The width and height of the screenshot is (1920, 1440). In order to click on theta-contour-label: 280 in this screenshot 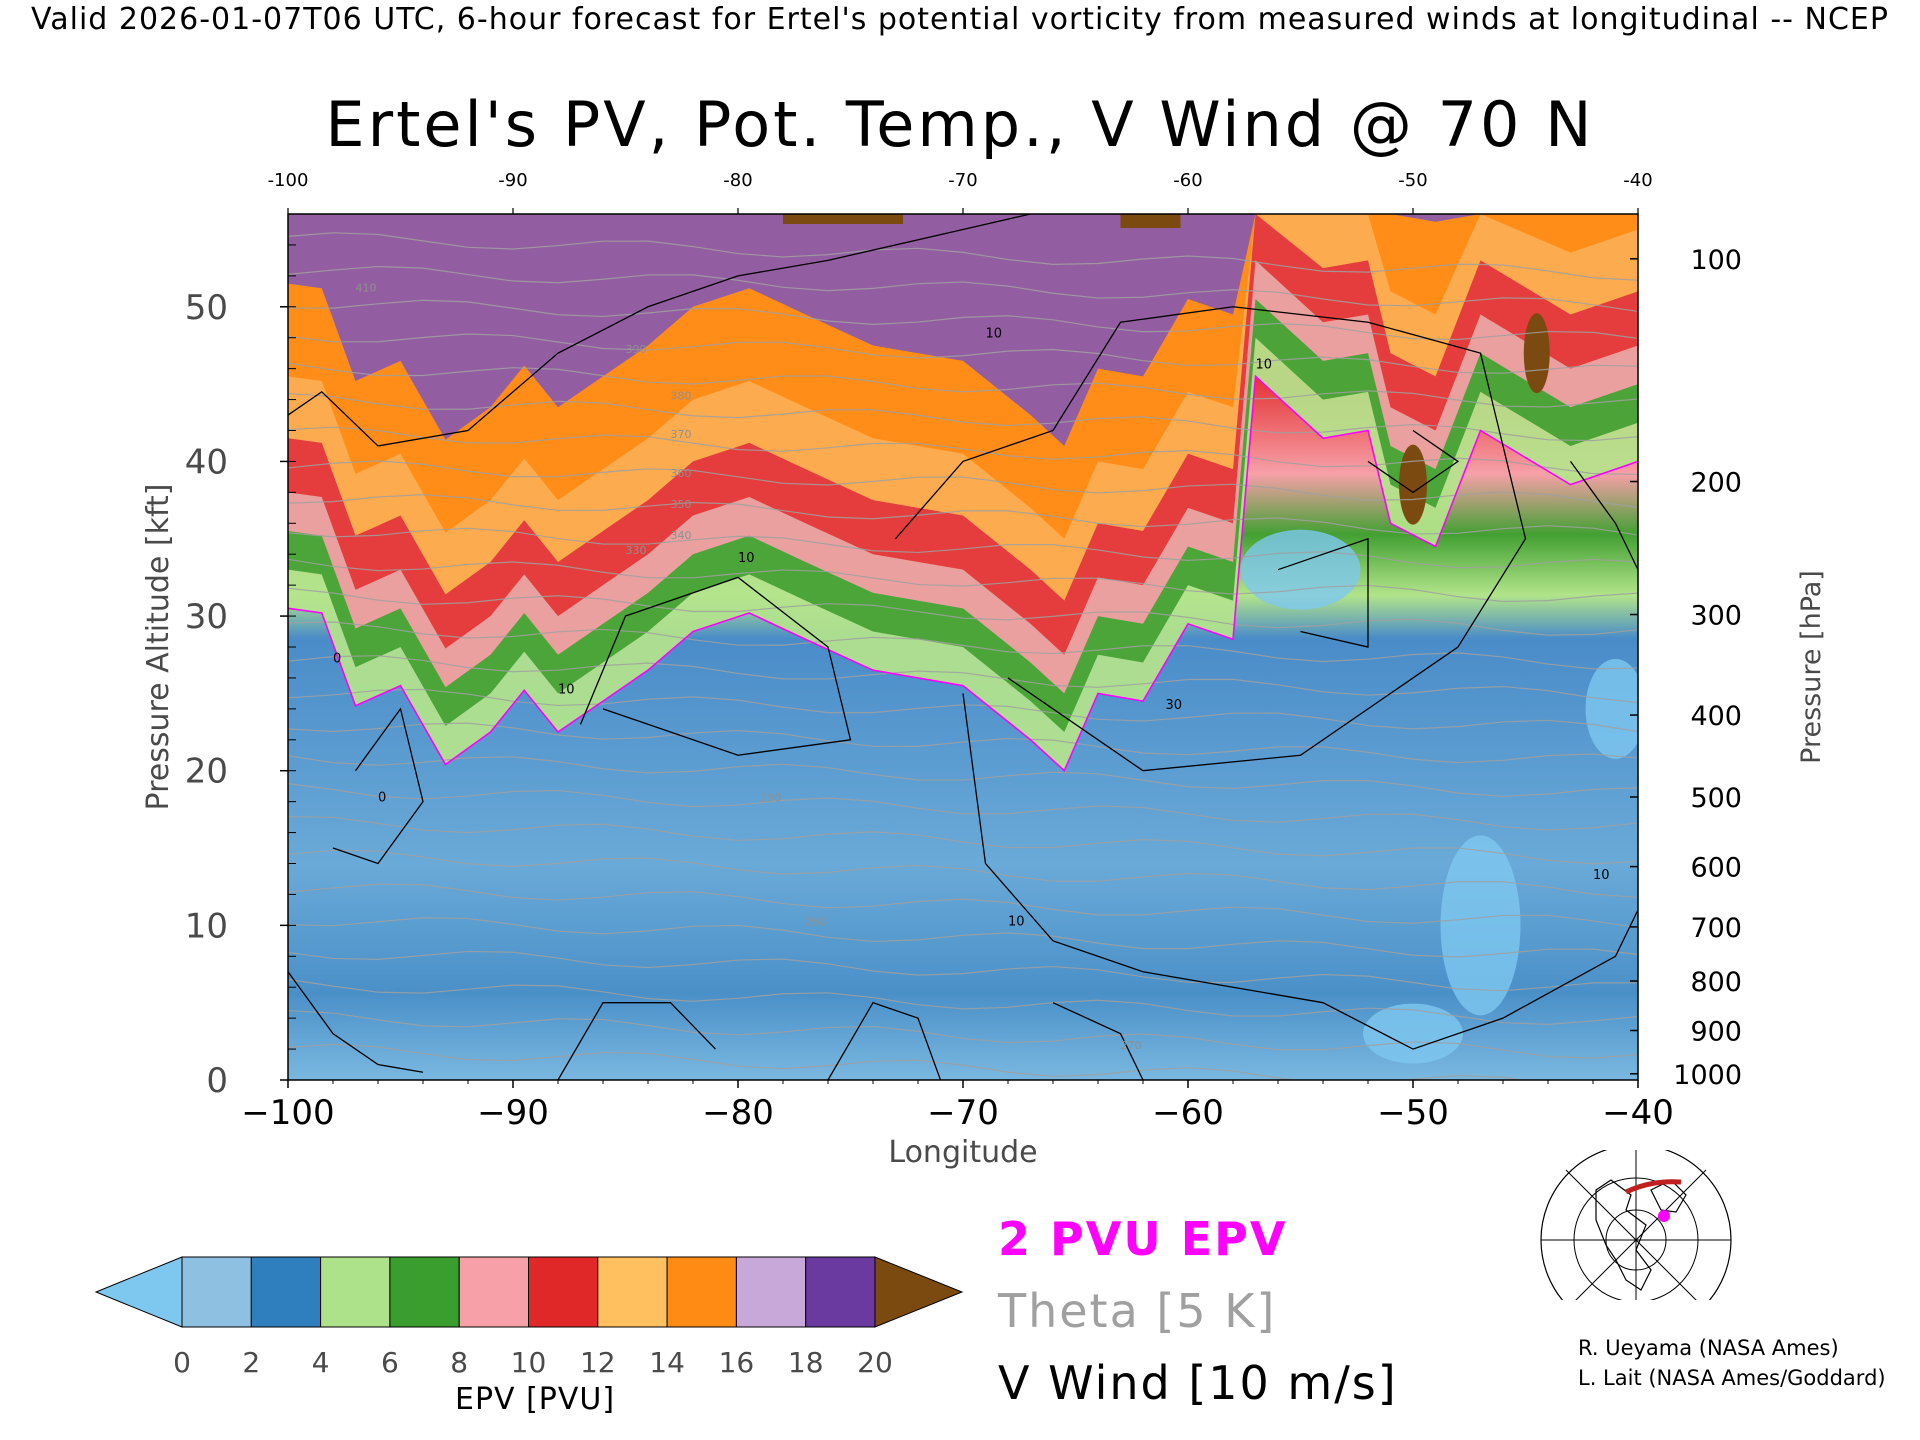, I will do `click(816, 921)`.